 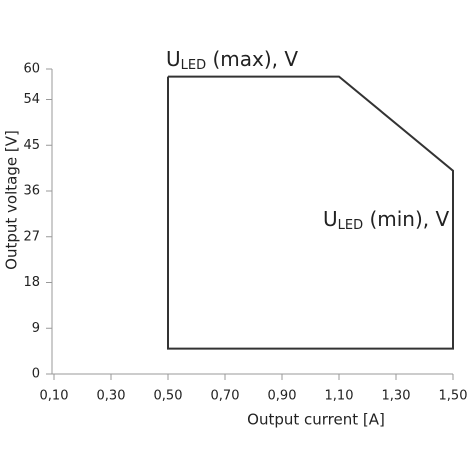 What do you see at coordinates (31, 145) in the screenshot?
I see `y-tick-label: 45` at bounding box center [31, 145].